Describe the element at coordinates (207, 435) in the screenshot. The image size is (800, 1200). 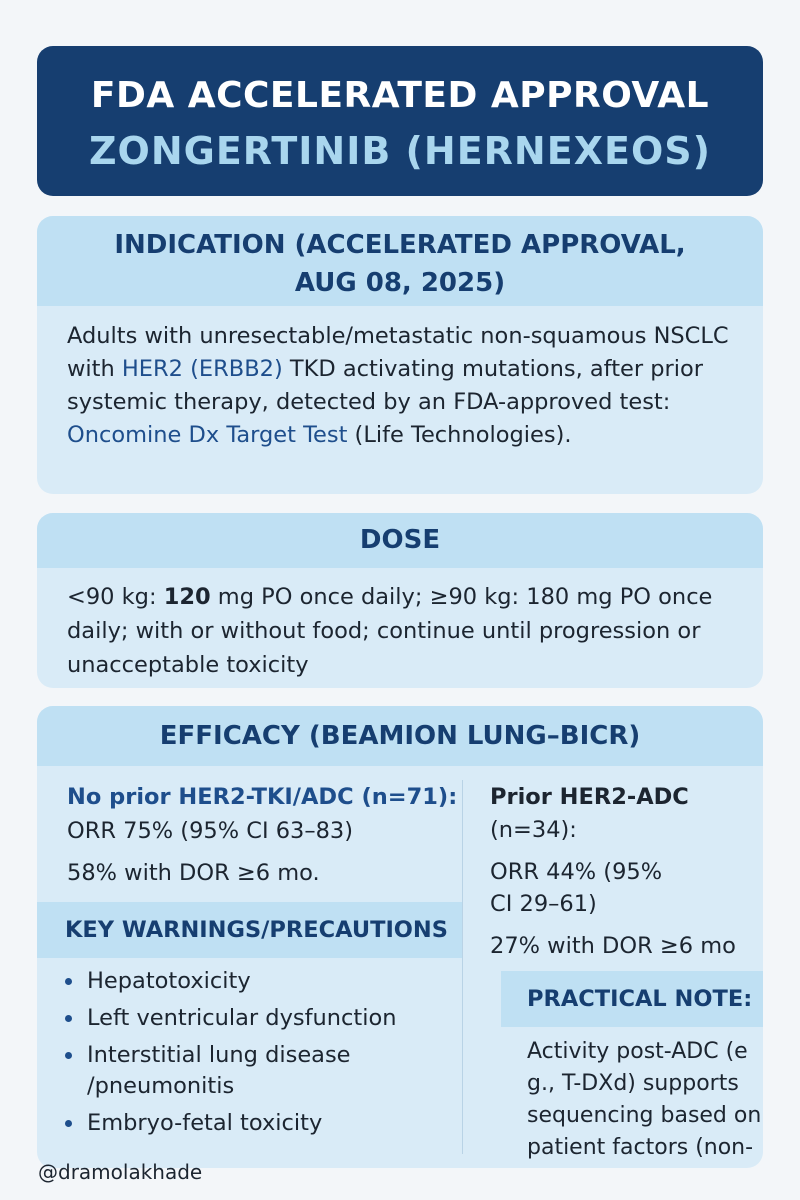
I see `indication-test-name: Oncomine Dx Target Test` at that location.